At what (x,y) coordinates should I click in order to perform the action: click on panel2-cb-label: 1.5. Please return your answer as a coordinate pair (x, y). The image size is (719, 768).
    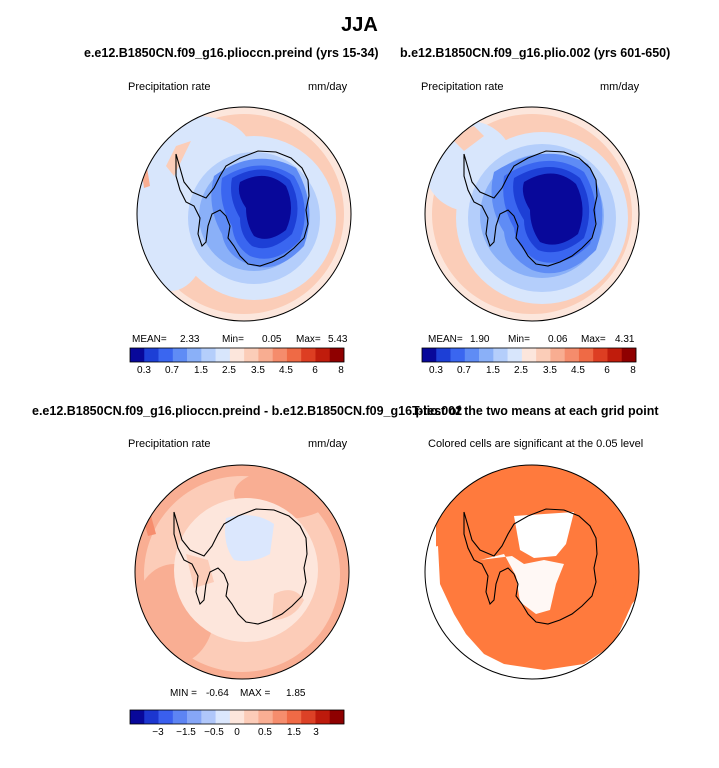
    Looking at the image, I should click on (493, 370).